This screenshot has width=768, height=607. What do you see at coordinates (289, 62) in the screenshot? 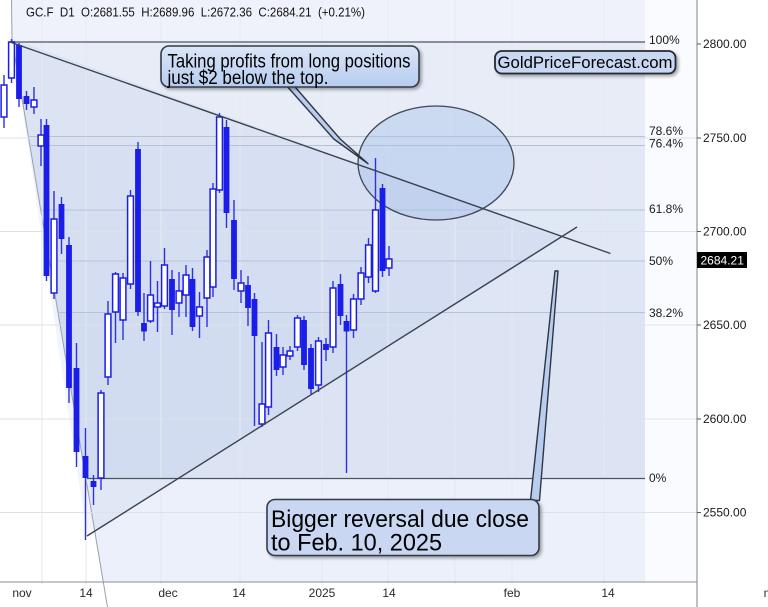
I see `svg-text:Taking profits from long posit: Taking profits from long positions` at bounding box center [289, 62].